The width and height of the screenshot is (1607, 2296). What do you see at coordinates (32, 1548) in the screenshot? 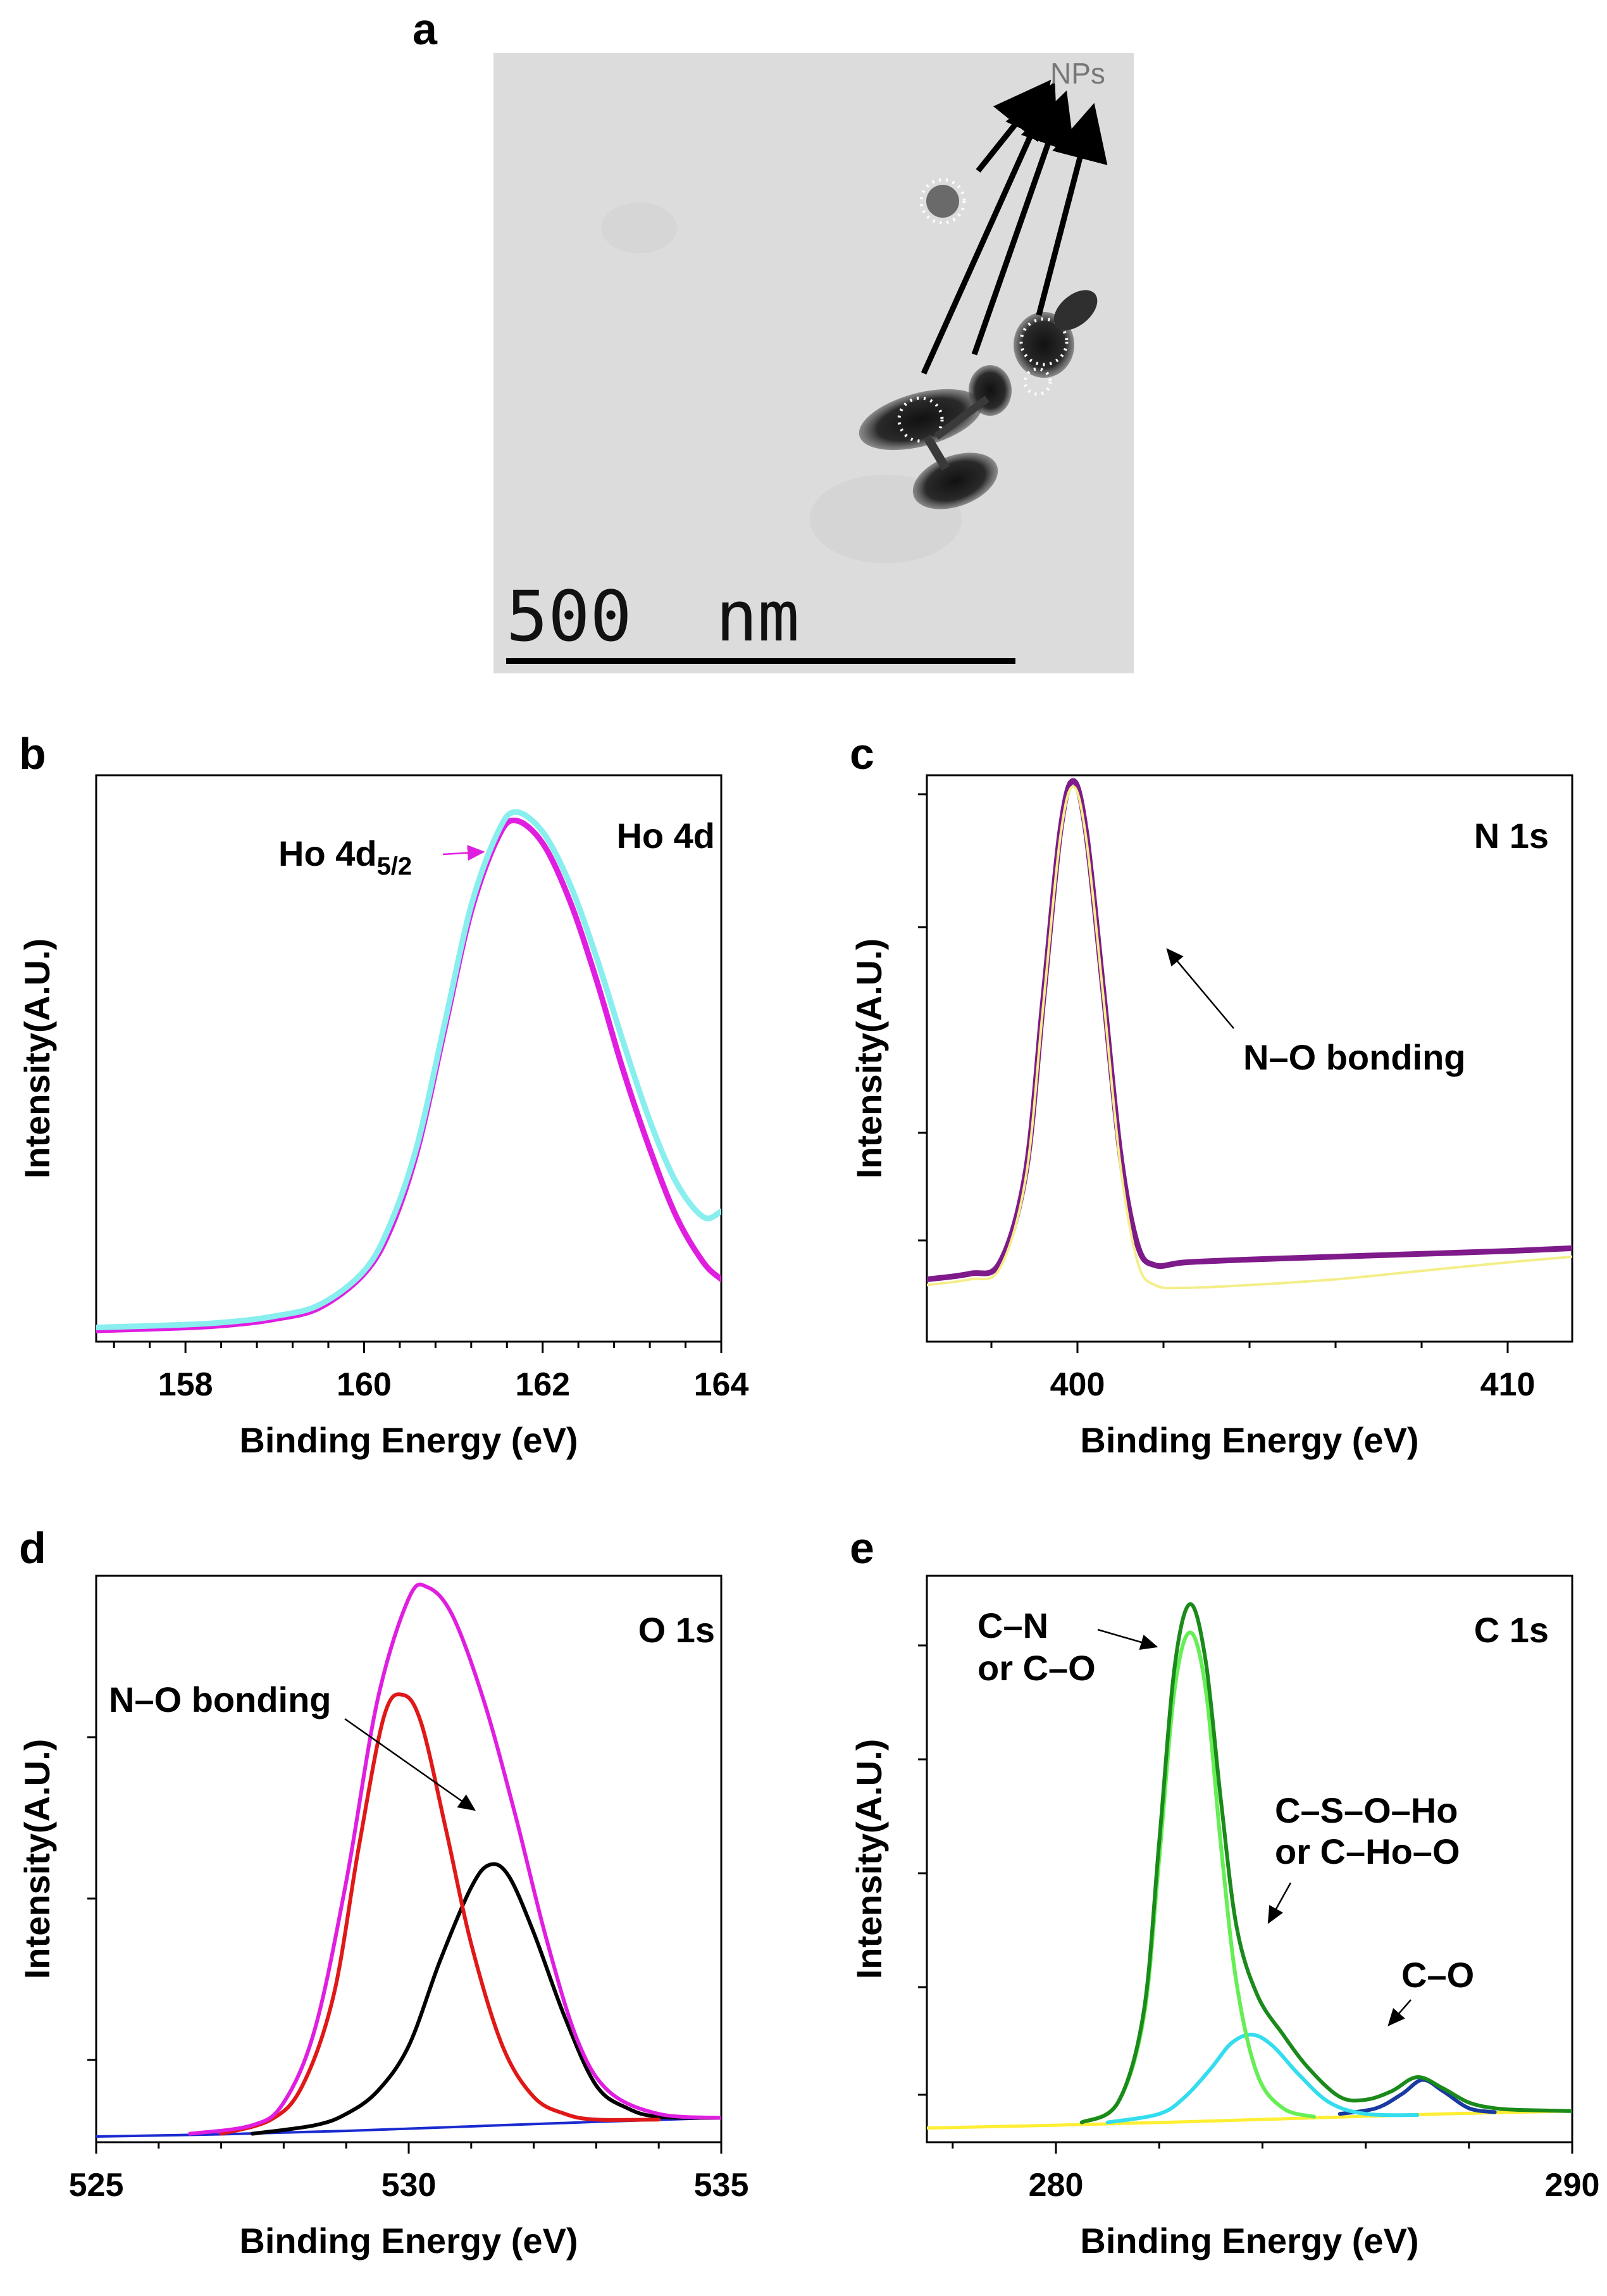
I see `panel-letter-d: d` at bounding box center [32, 1548].